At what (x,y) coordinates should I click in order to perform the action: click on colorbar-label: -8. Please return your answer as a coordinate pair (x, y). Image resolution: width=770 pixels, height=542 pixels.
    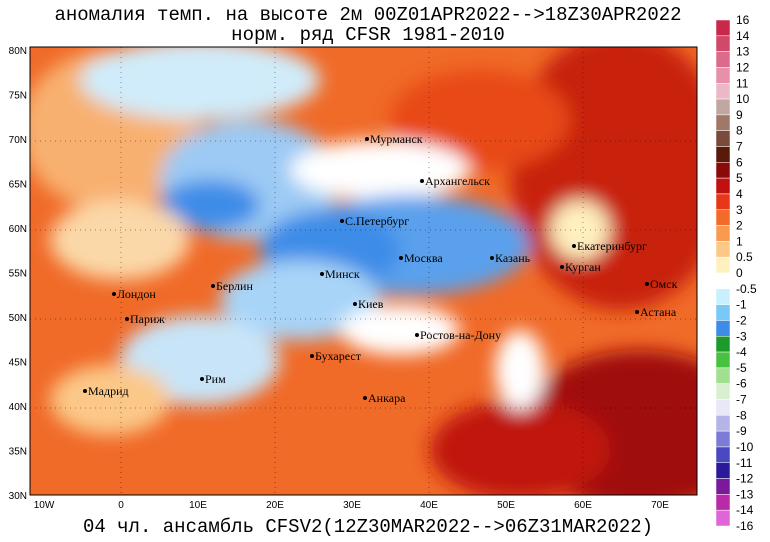
    Looking at the image, I should click on (741, 415).